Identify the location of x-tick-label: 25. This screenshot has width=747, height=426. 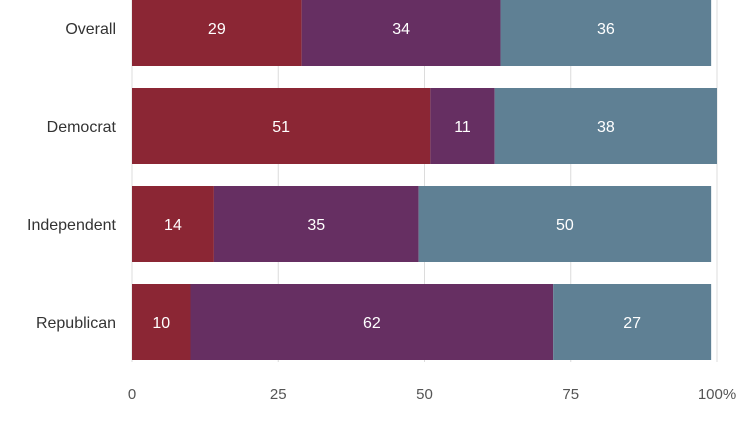
(278, 394).